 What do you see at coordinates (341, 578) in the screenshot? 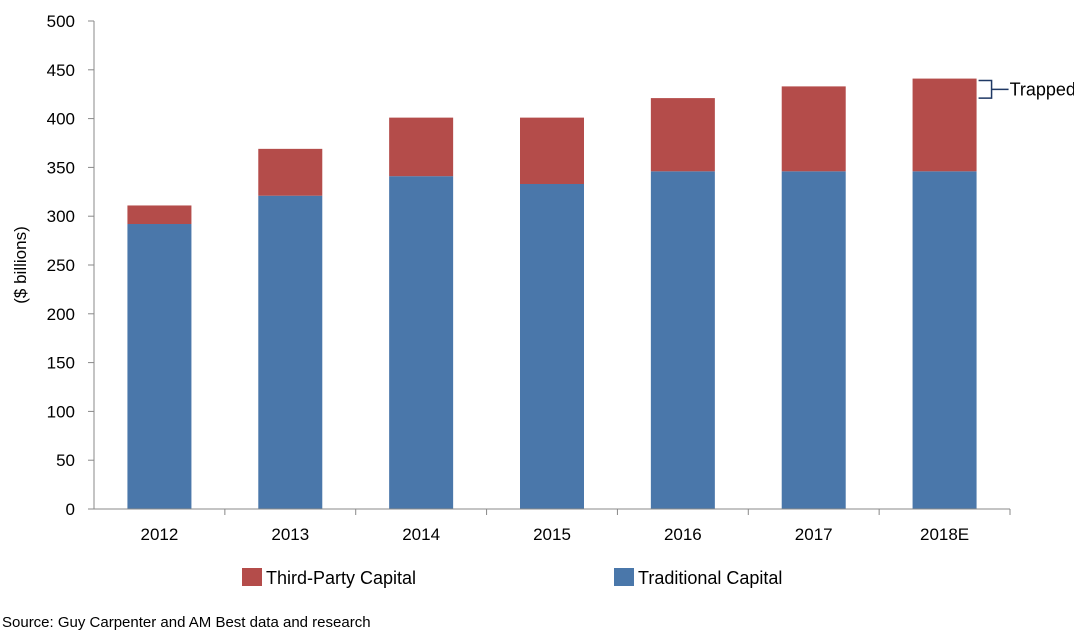
I see `legend-label-third-party: Third-Party Capital` at bounding box center [341, 578].